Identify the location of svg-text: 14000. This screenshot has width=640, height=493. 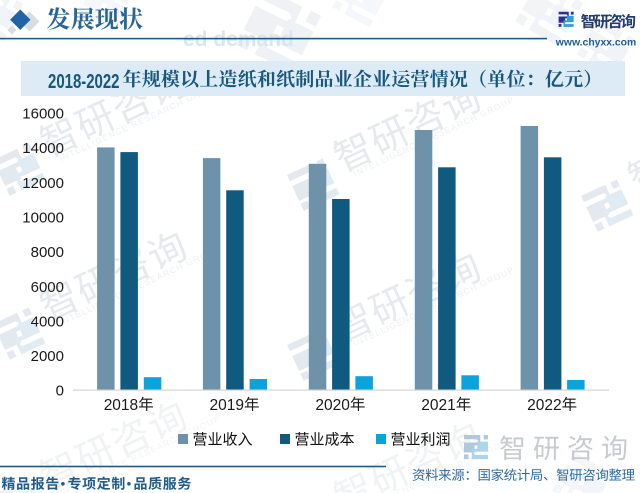
(43, 148).